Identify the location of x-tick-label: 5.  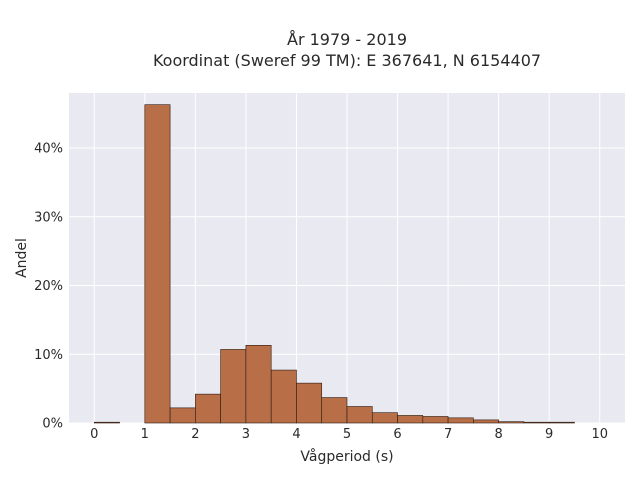
(347, 434).